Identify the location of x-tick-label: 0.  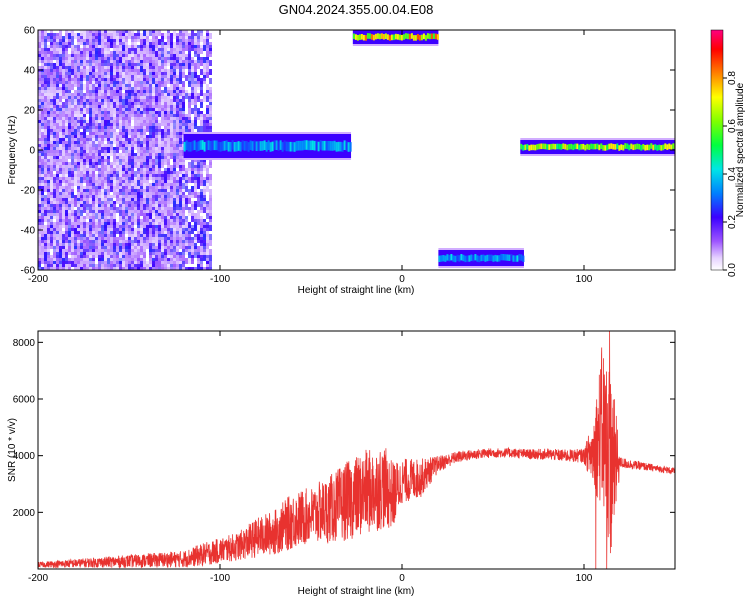
(402, 578).